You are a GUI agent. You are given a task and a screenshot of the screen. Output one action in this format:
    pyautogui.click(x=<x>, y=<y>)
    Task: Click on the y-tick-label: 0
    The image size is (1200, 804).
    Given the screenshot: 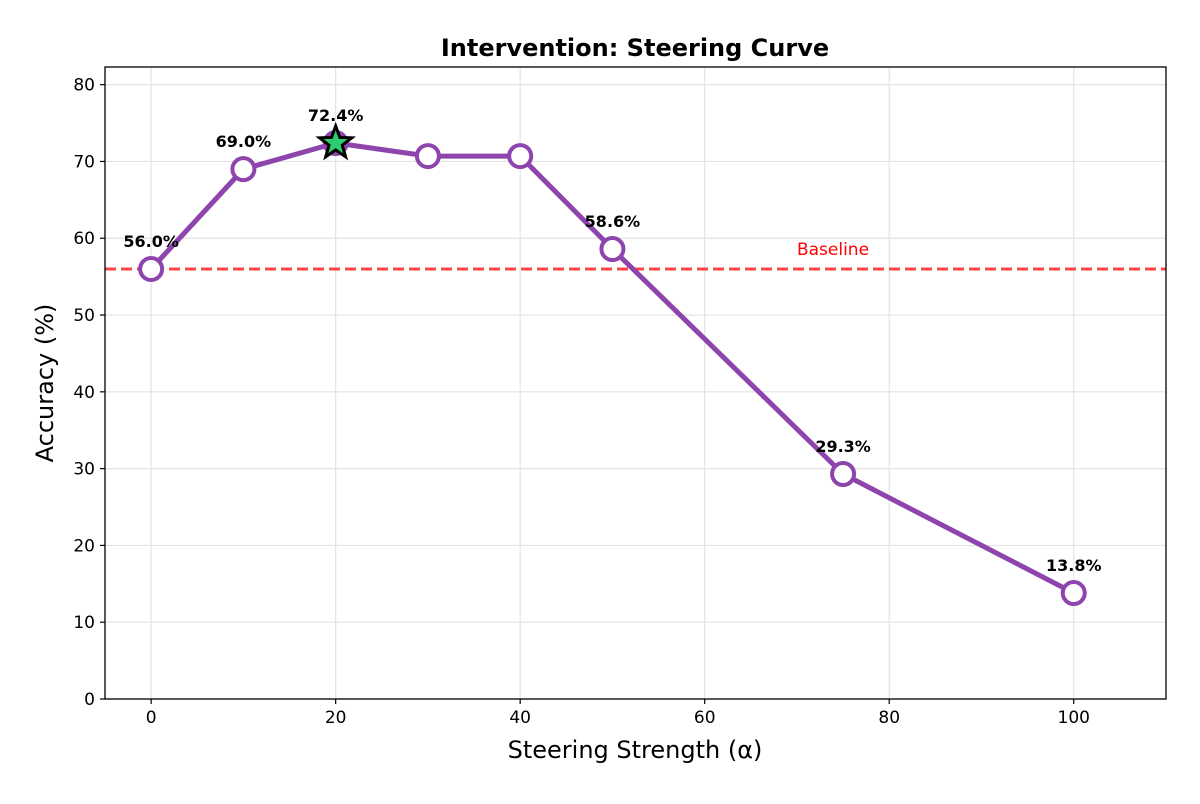 What is the action you would take?
    pyautogui.click(x=89, y=700)
    